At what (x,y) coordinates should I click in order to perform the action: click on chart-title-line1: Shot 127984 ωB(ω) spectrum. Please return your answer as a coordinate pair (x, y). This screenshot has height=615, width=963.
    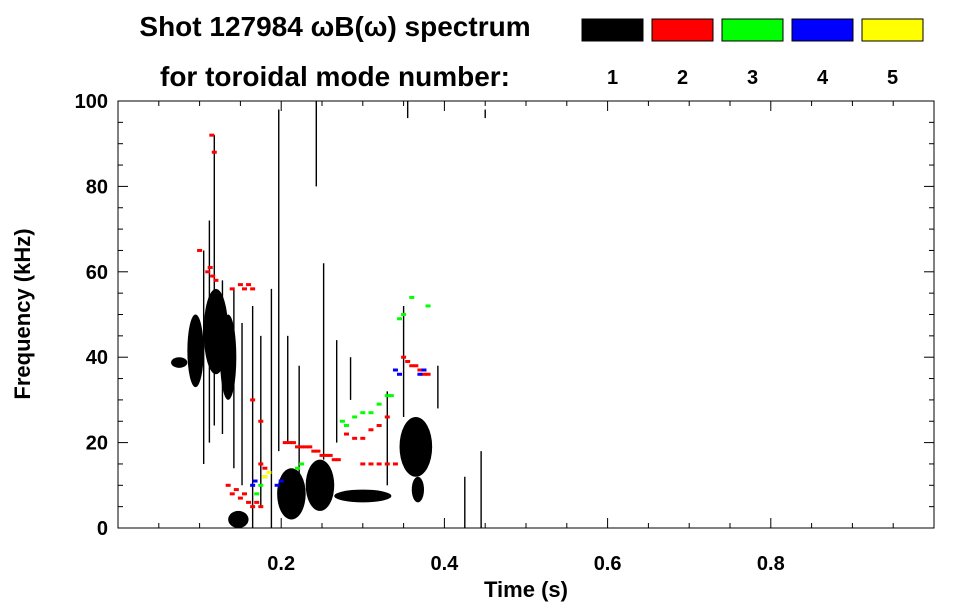
    Looking at the image, I should click on (334, 26).